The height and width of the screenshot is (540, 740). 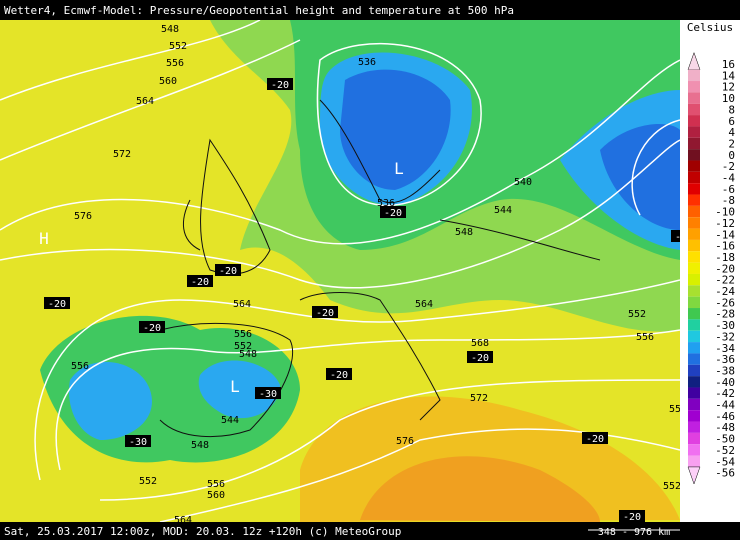 What do you see at coordinates (725, 416) in the screenshot?
I see `legend-label: -46` at bounding box center [725, 416].